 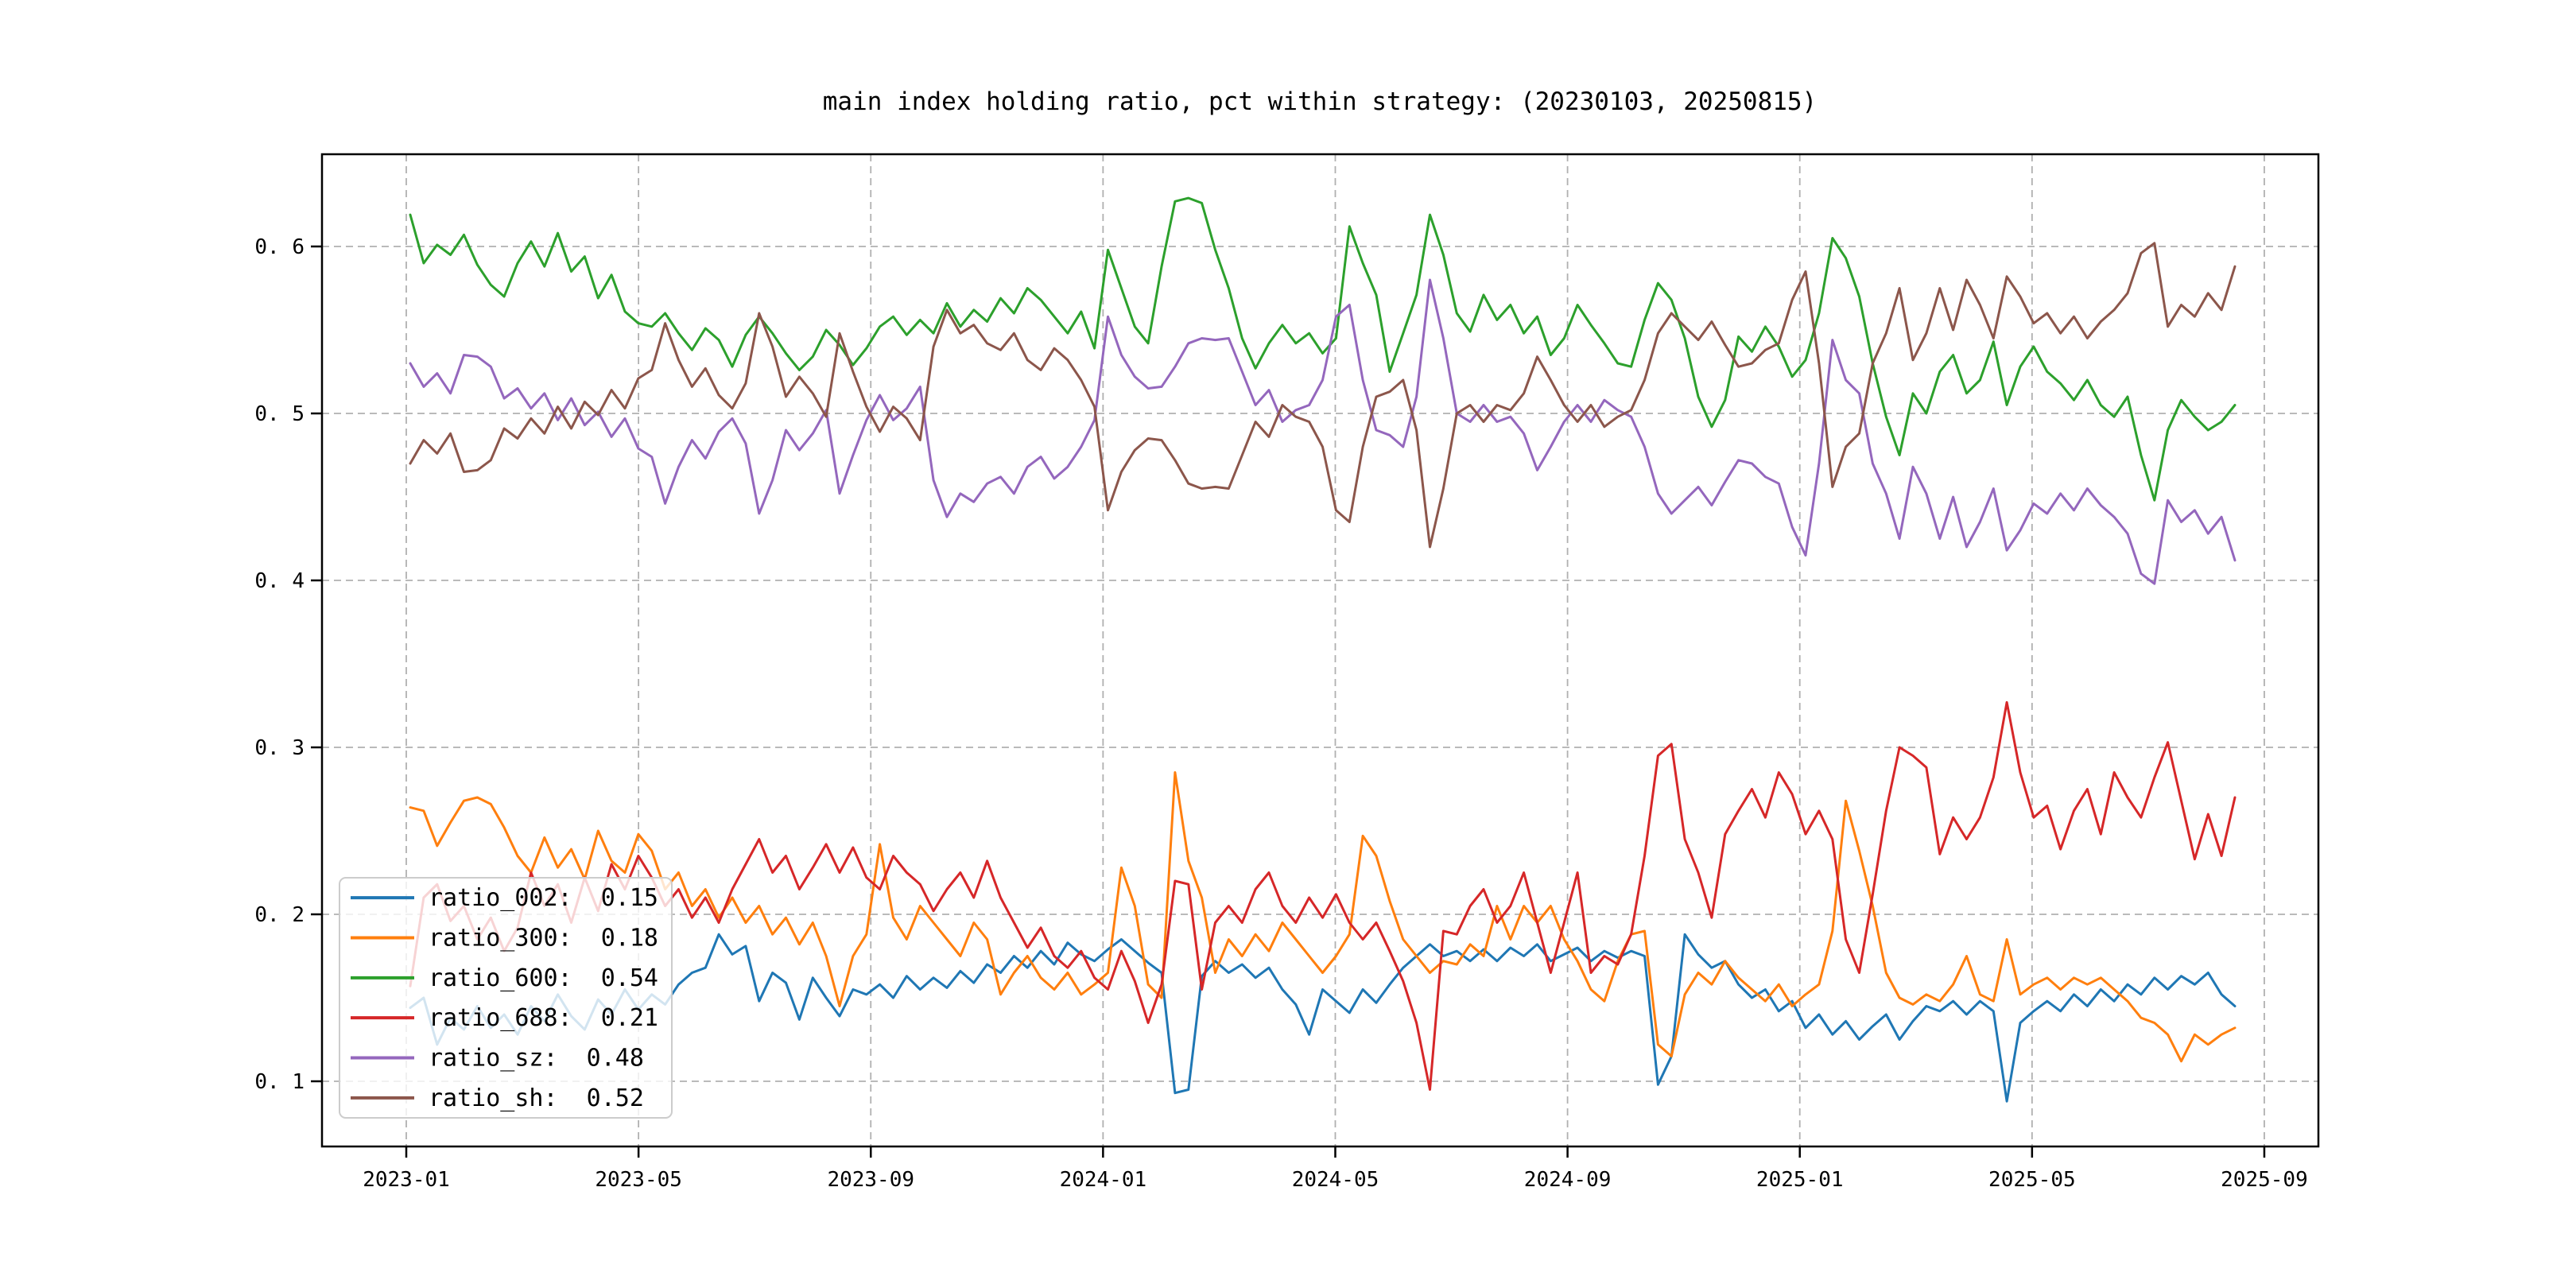 What do you see at coordinates (280, 748) in the screenshot?
I see `y-tick-label: 0. 3` at bounding box center [280, 748].